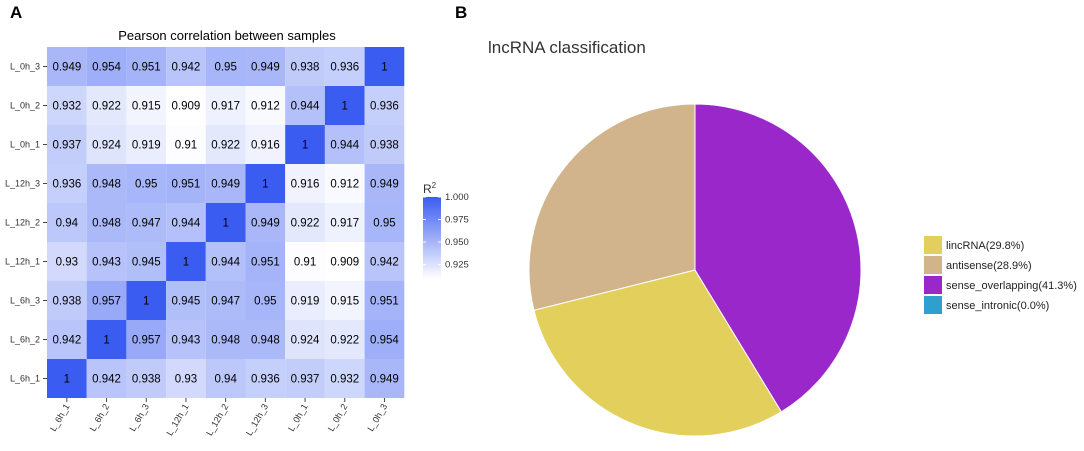 This screenshot has height=451, width=1084. I want to click on heatmap-y-tick-label: L_6h_3, so click(25, 301).